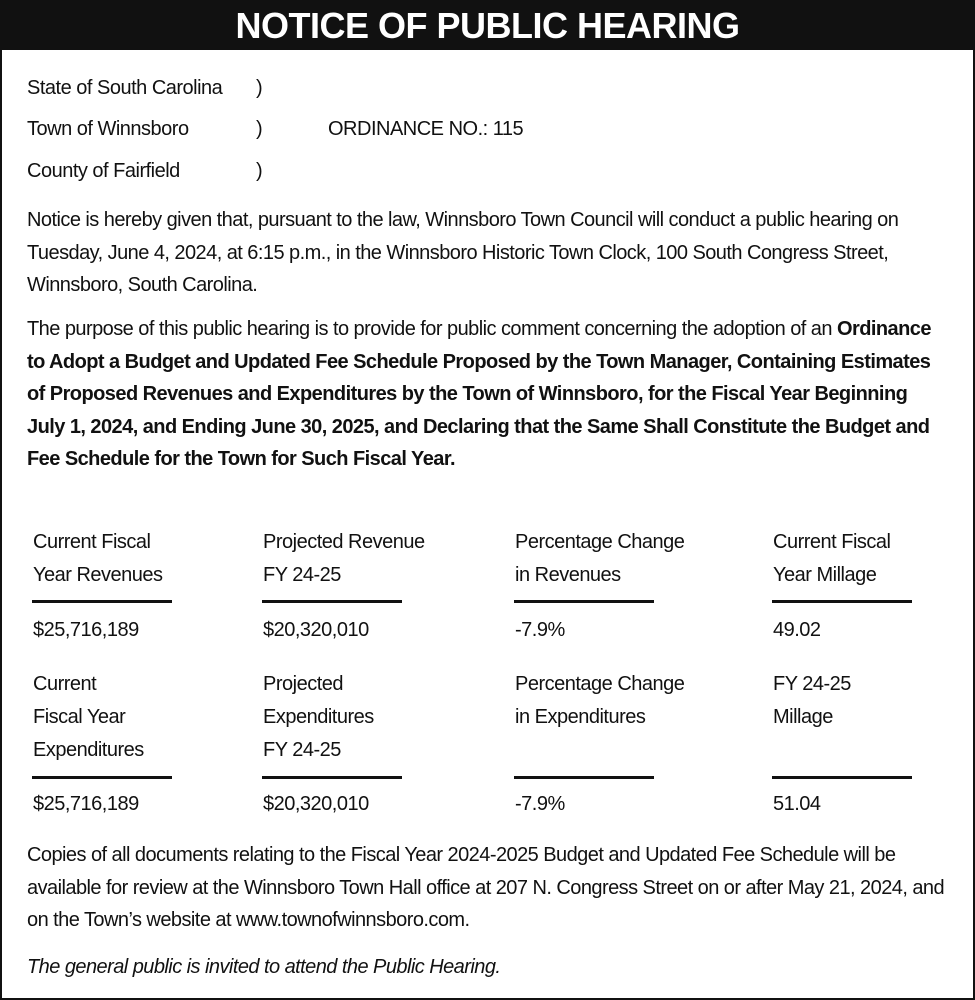 The image size is (975, 1000). What do you see at coordinates (108, 129) in the screenshot?
I see `caption-town: Town of Winnsboro` at bounding box center [108, 129].